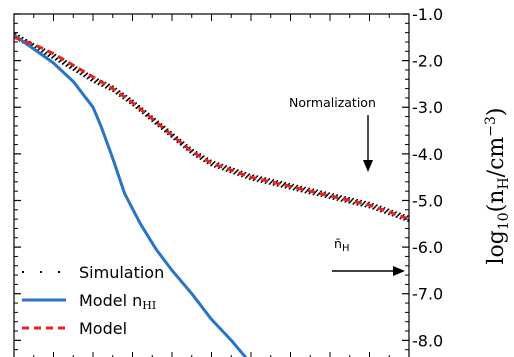 This screenshot has height=357, width=514. Describe the element at coordinates (399, 271) in the screenshot. I see `nbar-arrow-head` at that location.